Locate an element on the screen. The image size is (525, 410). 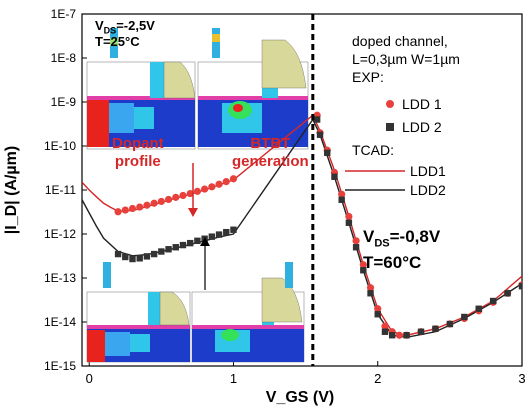
legend-markers is located at coordinates (375, 145).